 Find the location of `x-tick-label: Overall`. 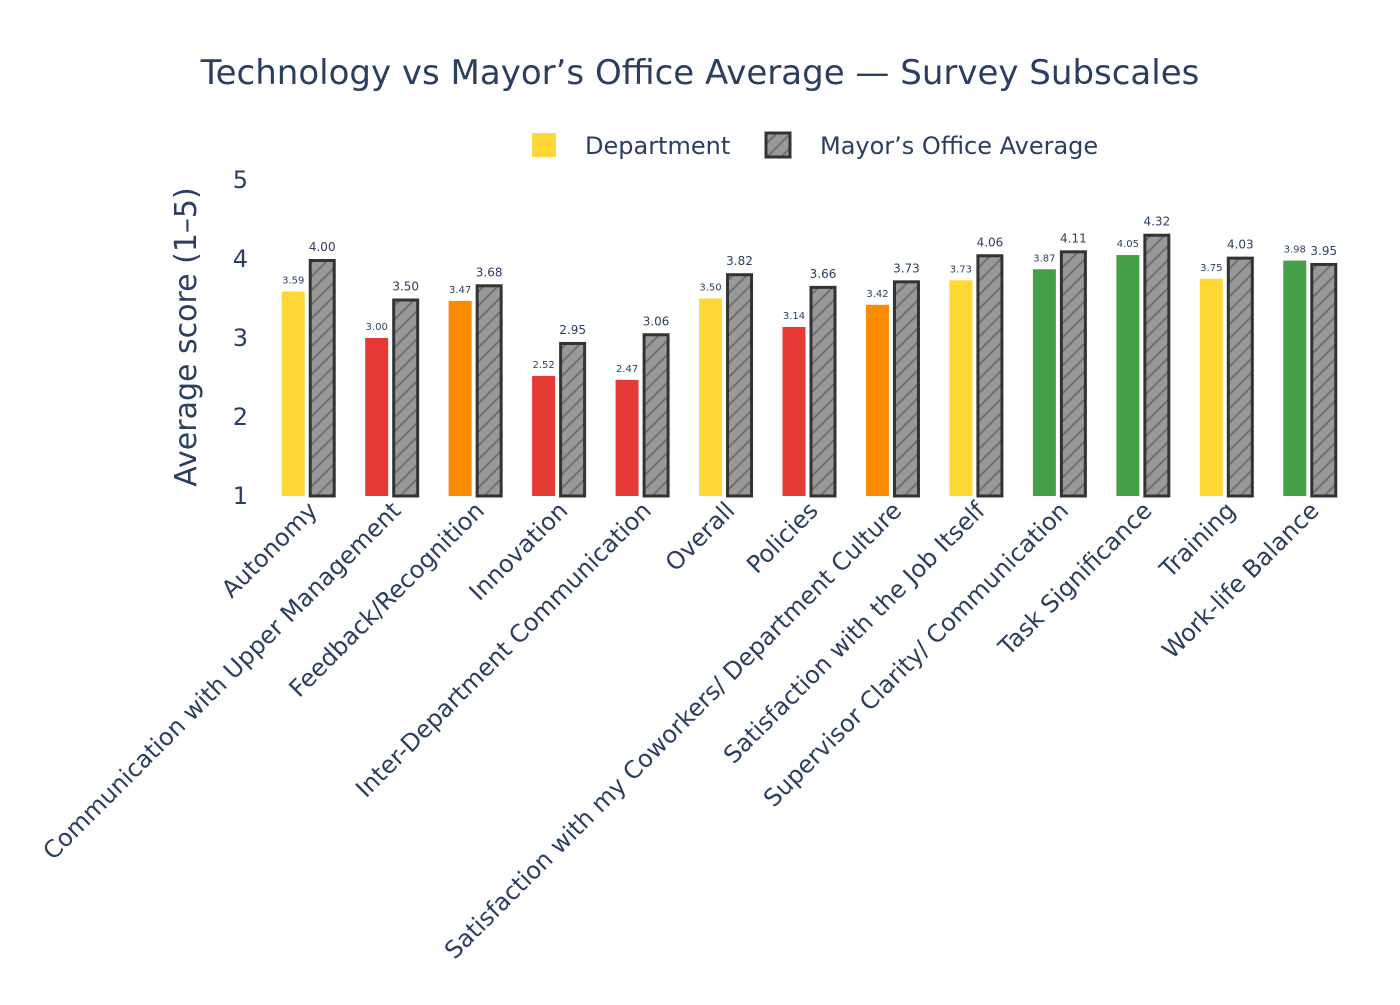

x-tick-label: Overall is located at coordinates (700, 536).